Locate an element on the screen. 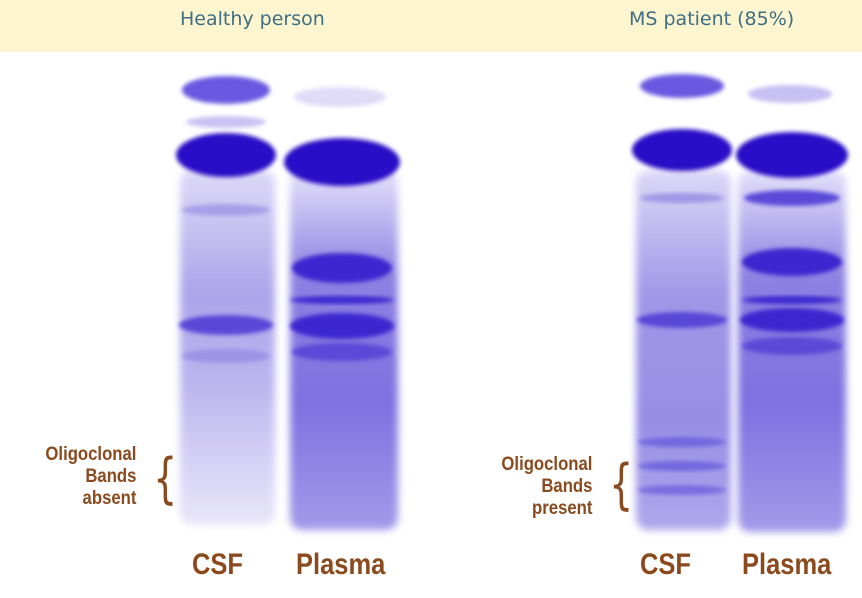 Image resolution: width=862 pixels, height=598 pixels. ms-panel-title: MS patient (85%) is located at coordinates (712, 19).